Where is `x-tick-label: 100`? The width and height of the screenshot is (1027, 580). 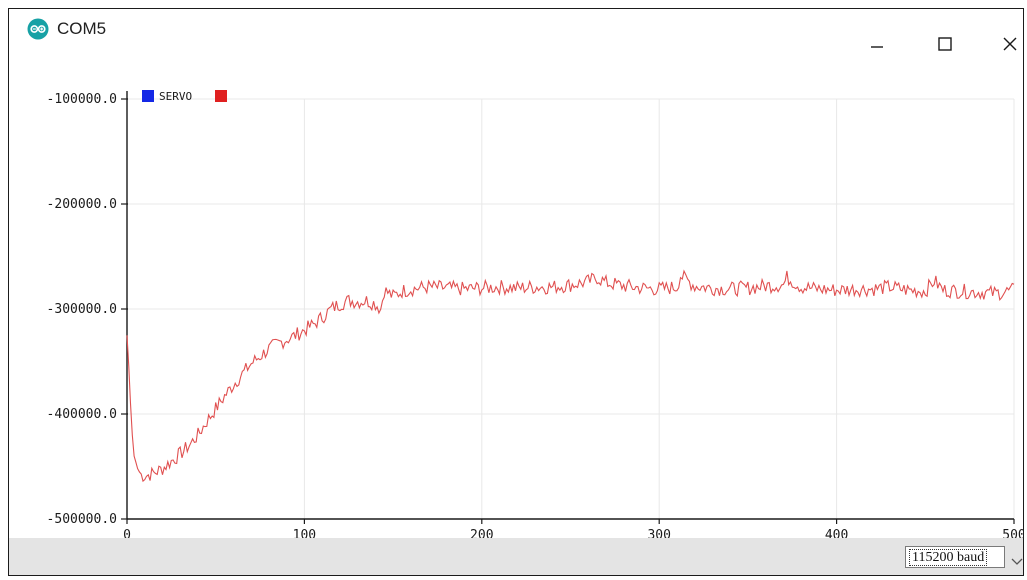
x-tick-label: 100 is located at coordinates (304, 533).